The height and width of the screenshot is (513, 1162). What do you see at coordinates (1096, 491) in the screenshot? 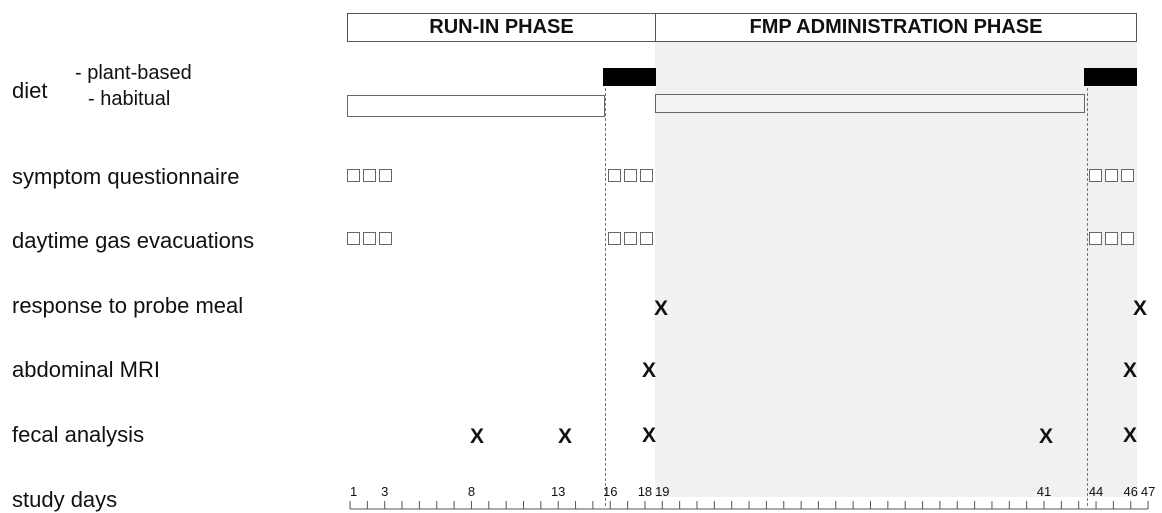
I see `day-tick-label: 44` at bounding box center [1096, 491].